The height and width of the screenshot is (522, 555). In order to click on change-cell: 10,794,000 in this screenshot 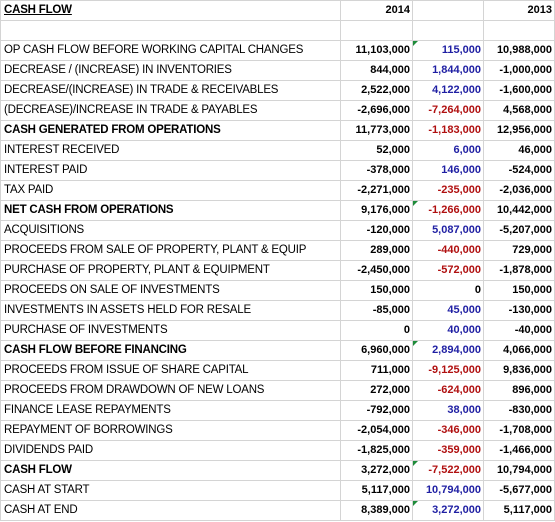, I will do `click(448, 490)`.